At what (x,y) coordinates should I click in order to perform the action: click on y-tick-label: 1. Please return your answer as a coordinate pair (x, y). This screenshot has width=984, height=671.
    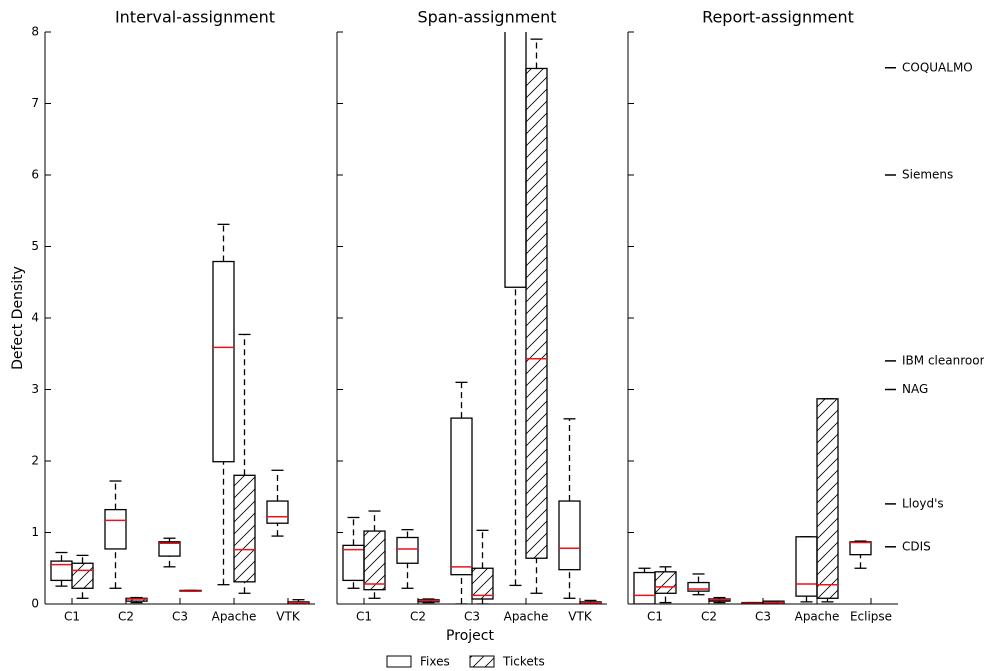
    Looking at the image, I should click on (35, 532).